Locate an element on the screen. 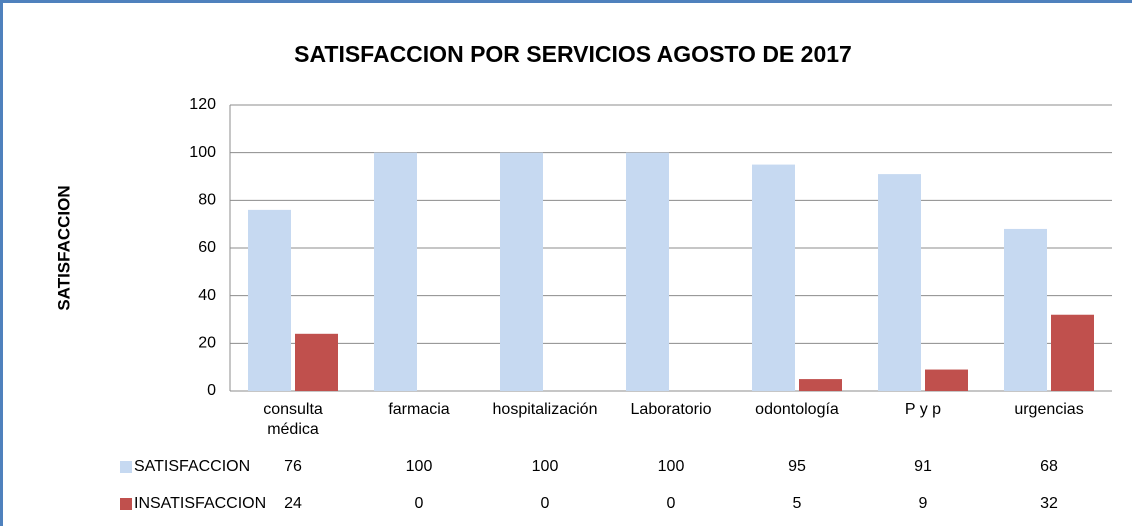 This screenshot has height=526, width=1132. y-tick-label: 60 is located at coordinates (207, 247).